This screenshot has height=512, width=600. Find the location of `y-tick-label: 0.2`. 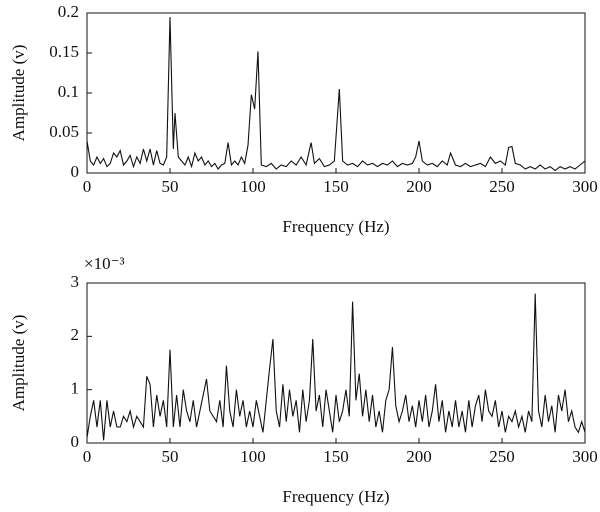

y-tick-label: 0.2 is located at coordinates (68, 11).